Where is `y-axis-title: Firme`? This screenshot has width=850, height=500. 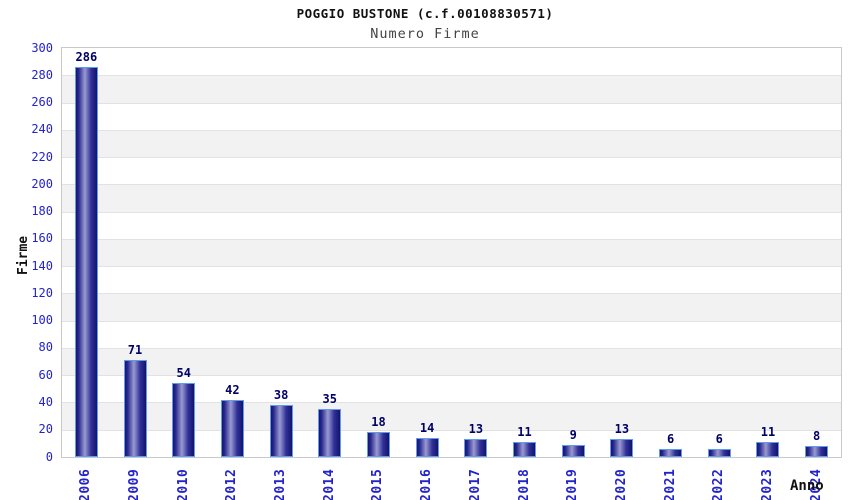 y-axis-title: Firme is located at coordinates (23, 255).